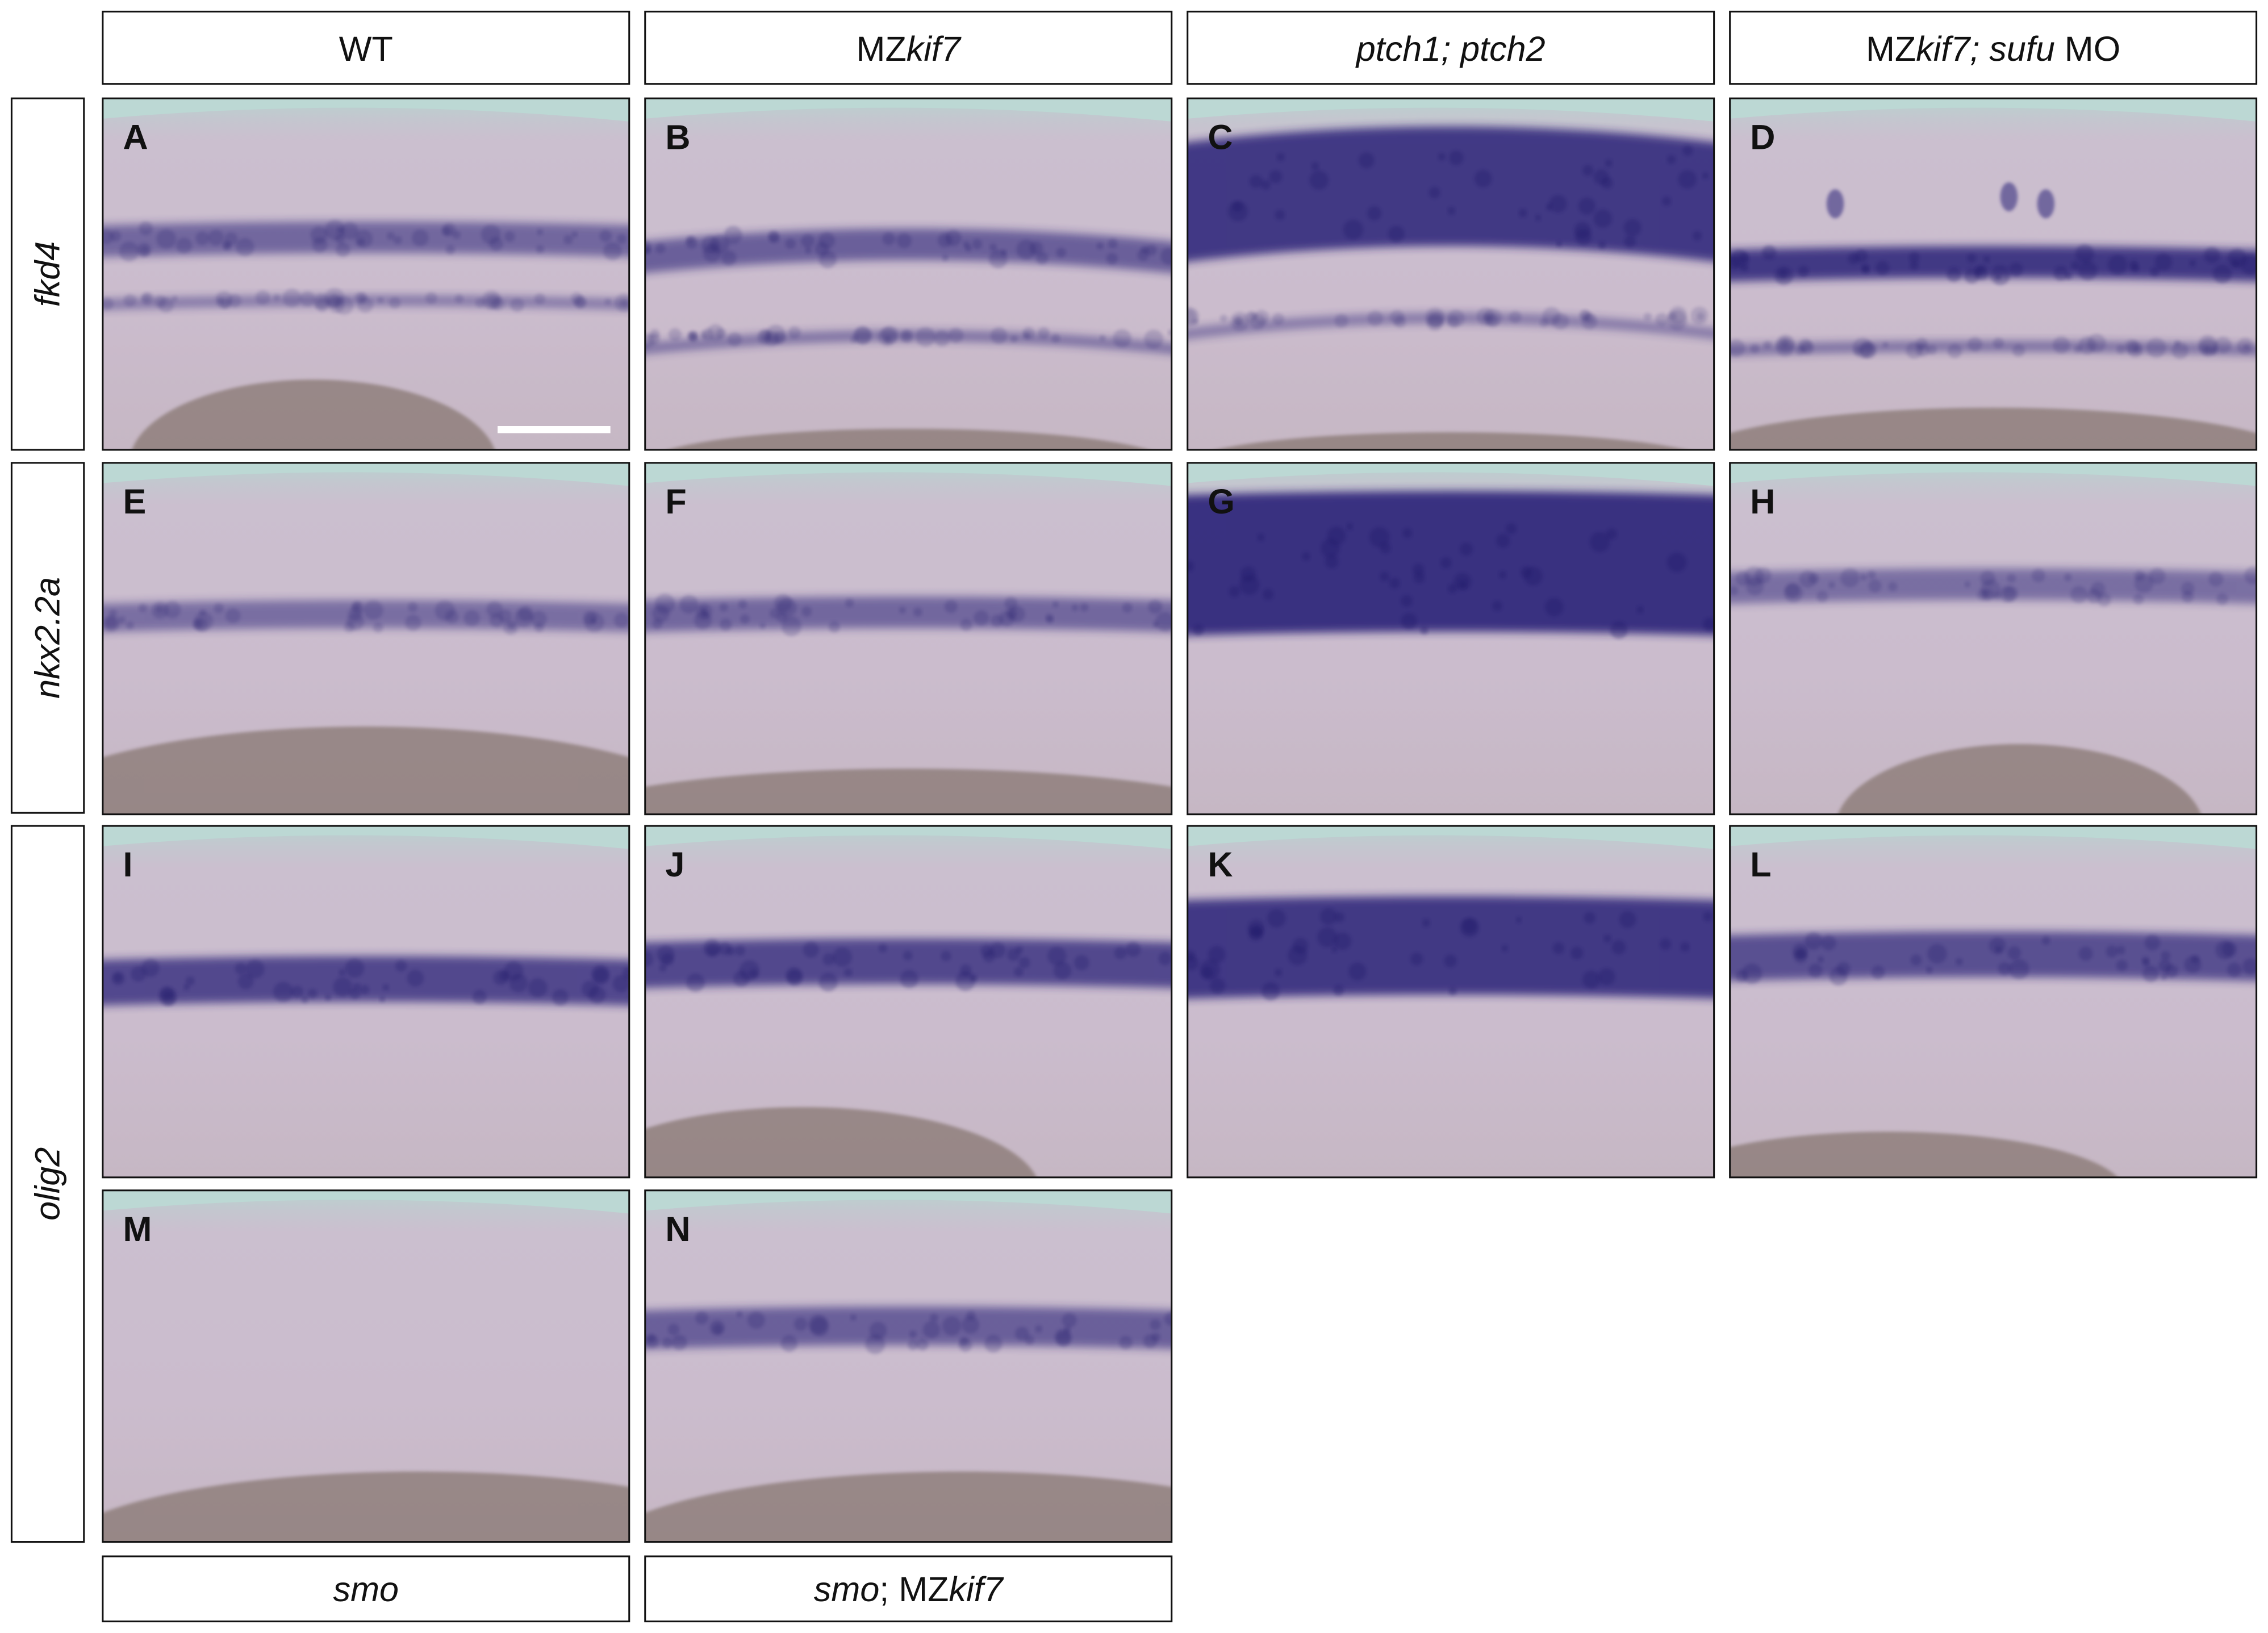 This screenshot has width=2268, height=1633. What do you see at coordinates (914, 1589) in the screenshot?
I see `label-part: ; MZ` at bounding box center [914, 1589].